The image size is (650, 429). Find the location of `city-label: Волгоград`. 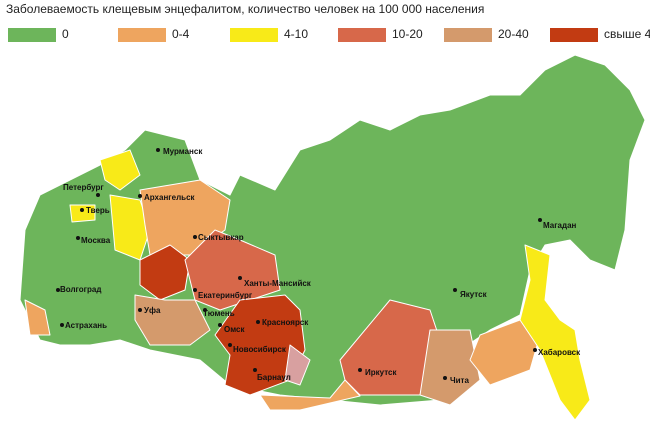

city-label: Волгоград is located at coordinates (80, 289).